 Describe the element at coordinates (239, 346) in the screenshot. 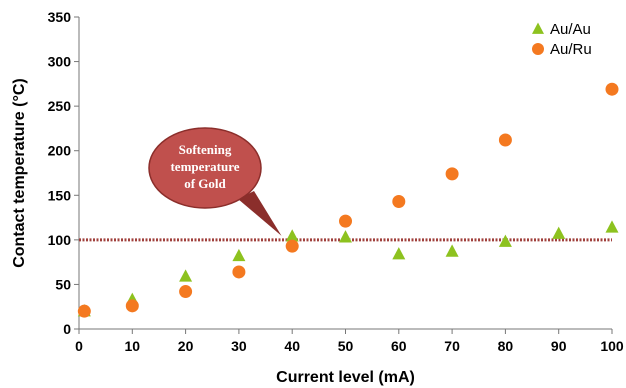

I see `x-tick-label: 30` at that location.